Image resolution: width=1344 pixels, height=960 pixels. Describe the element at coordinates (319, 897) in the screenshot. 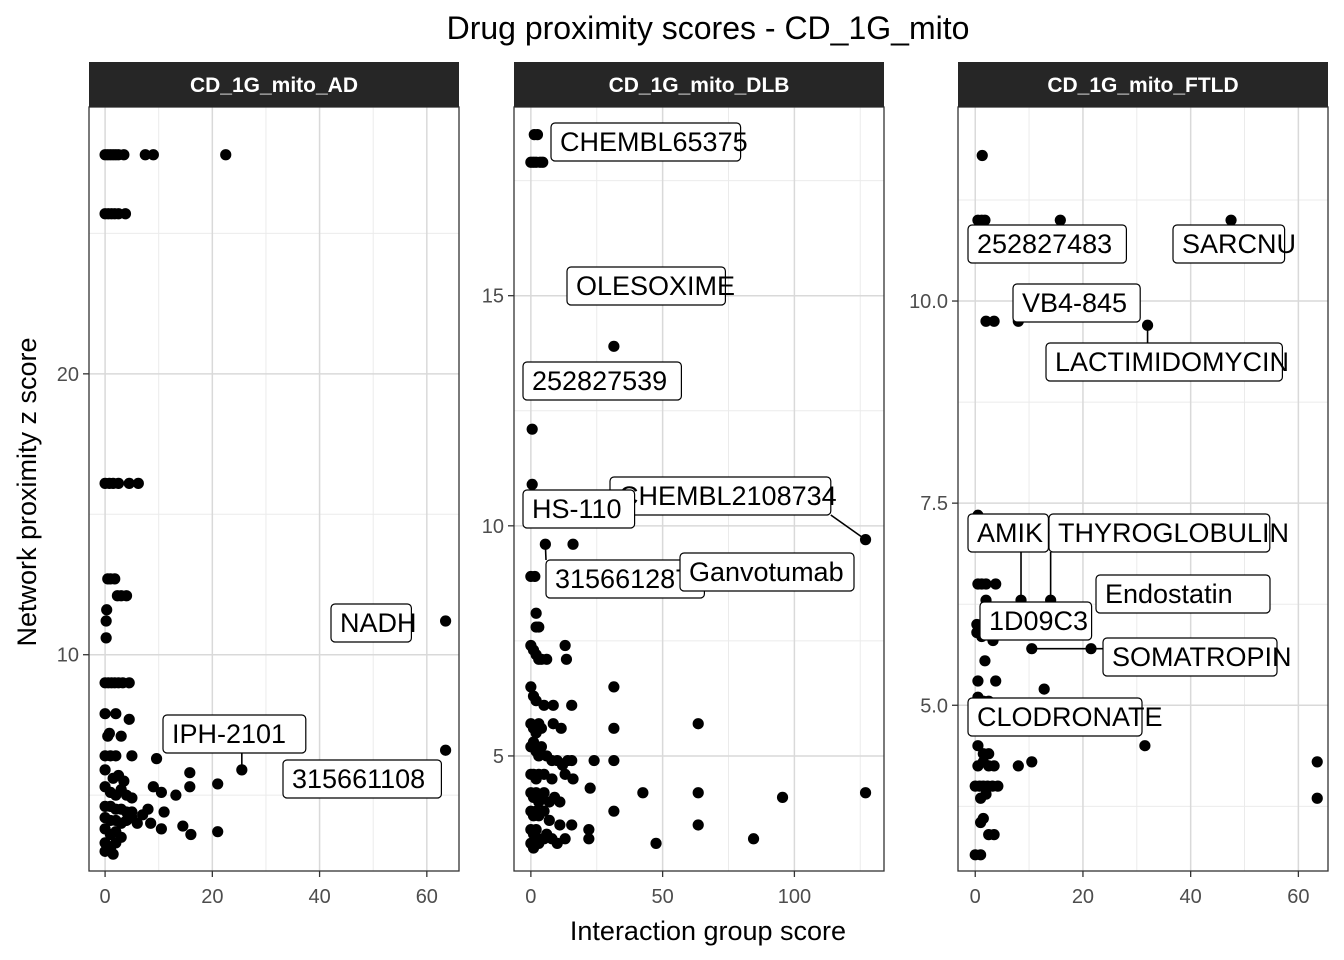

I see `x-tick-label: 40` at that location.